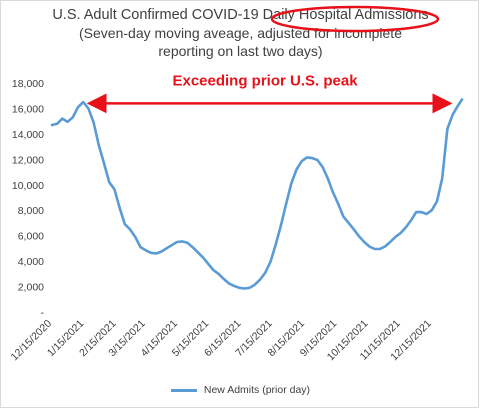 The height and width of the screenshot is (410, 481). What do you see at coordinates (265, 81) in the screenshot?
I see `peak-annotation-label: Exceeding prior U.S. peak` at bounding box center [265, 81].